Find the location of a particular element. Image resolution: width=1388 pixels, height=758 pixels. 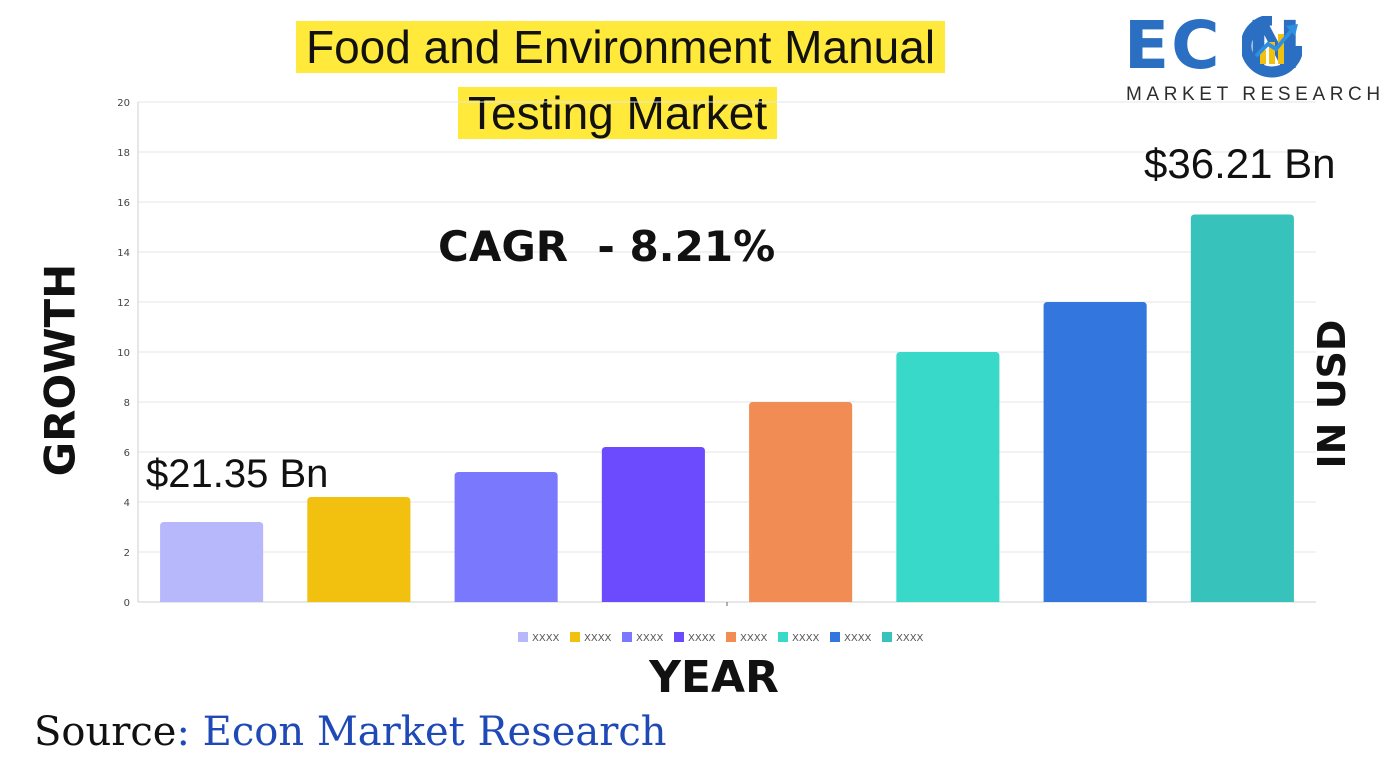

legend: XXXX XXXX XXXX XXXX XXXX XXXX XXXX XXXX is located at coordinates (721, 638).